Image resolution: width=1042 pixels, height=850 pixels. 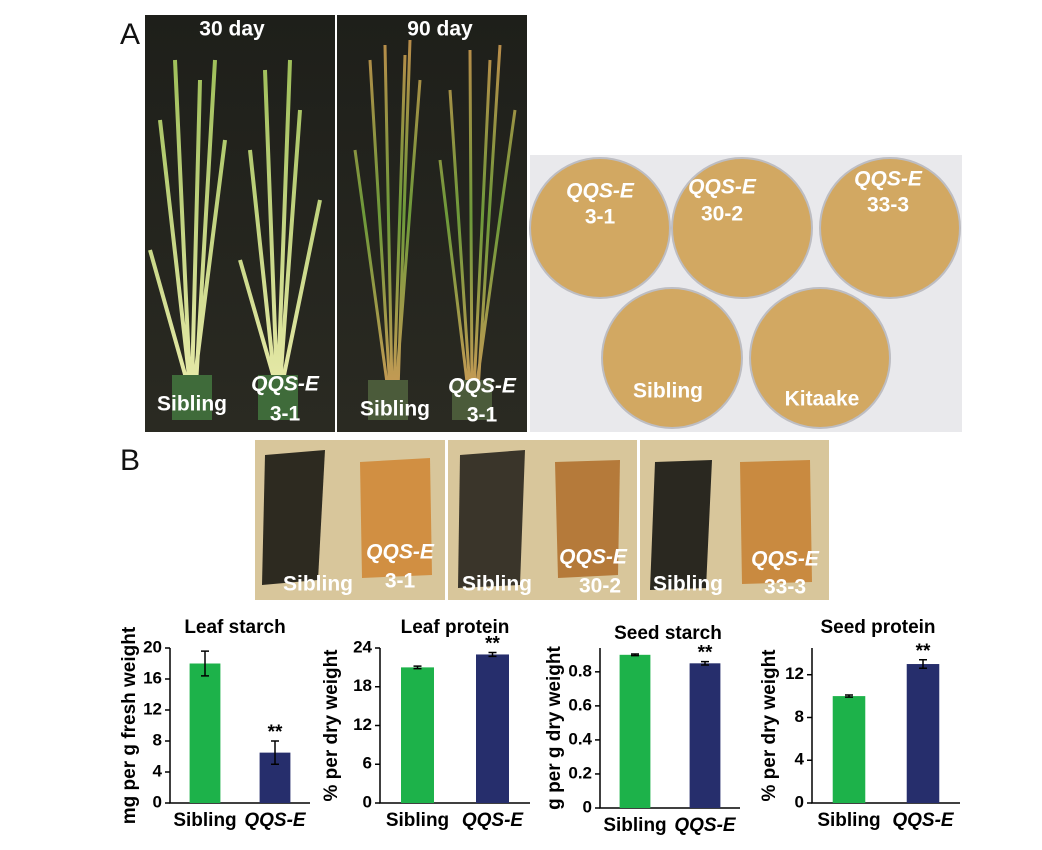 What do you see at coordinates (668, 391) in the screenshot?
I see `seed-label: Sibling` at bounding box center [668, 391].